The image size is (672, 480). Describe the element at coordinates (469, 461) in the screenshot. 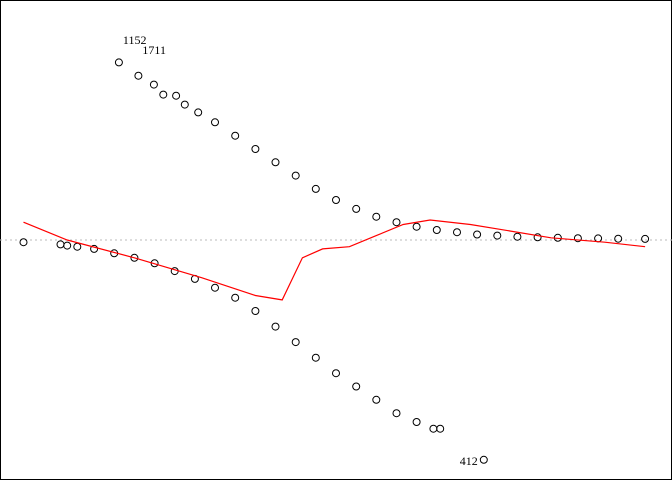

I see `point-label-412: 412` at that location.